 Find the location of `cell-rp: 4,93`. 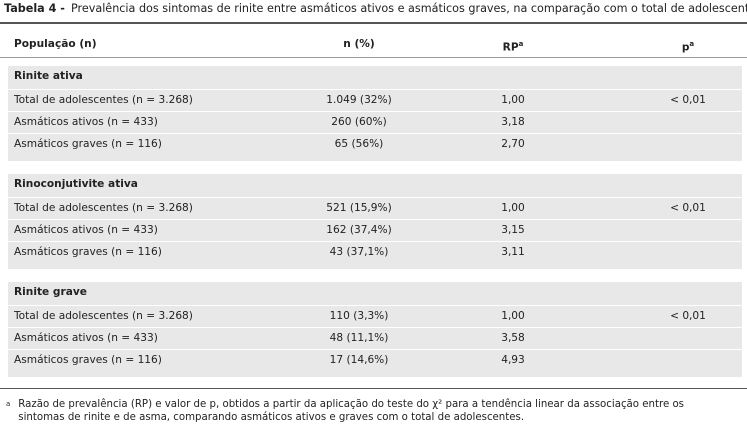

cell-rp: 4,93 is located at coordinates (513, 360).